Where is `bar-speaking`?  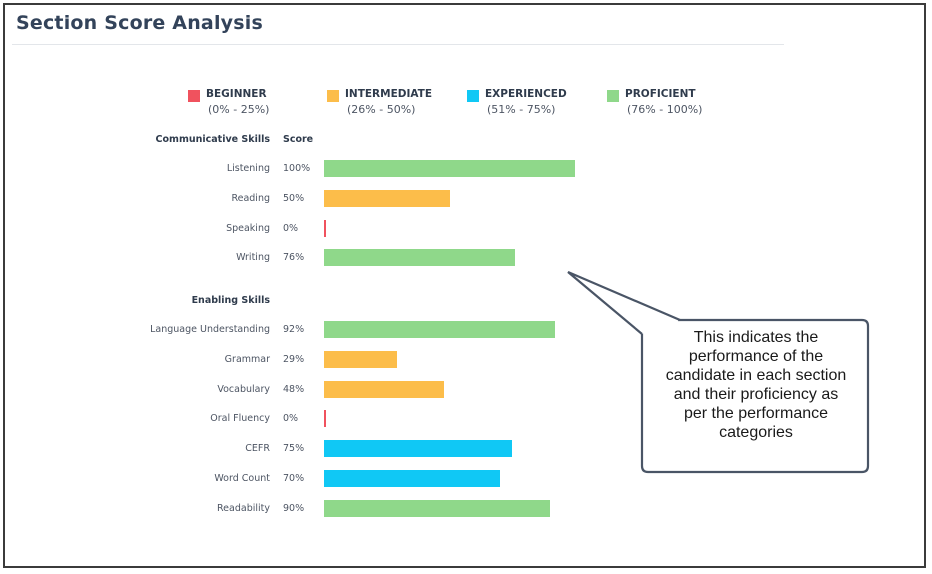
bar-speaking is located at coordinates (325, 228).